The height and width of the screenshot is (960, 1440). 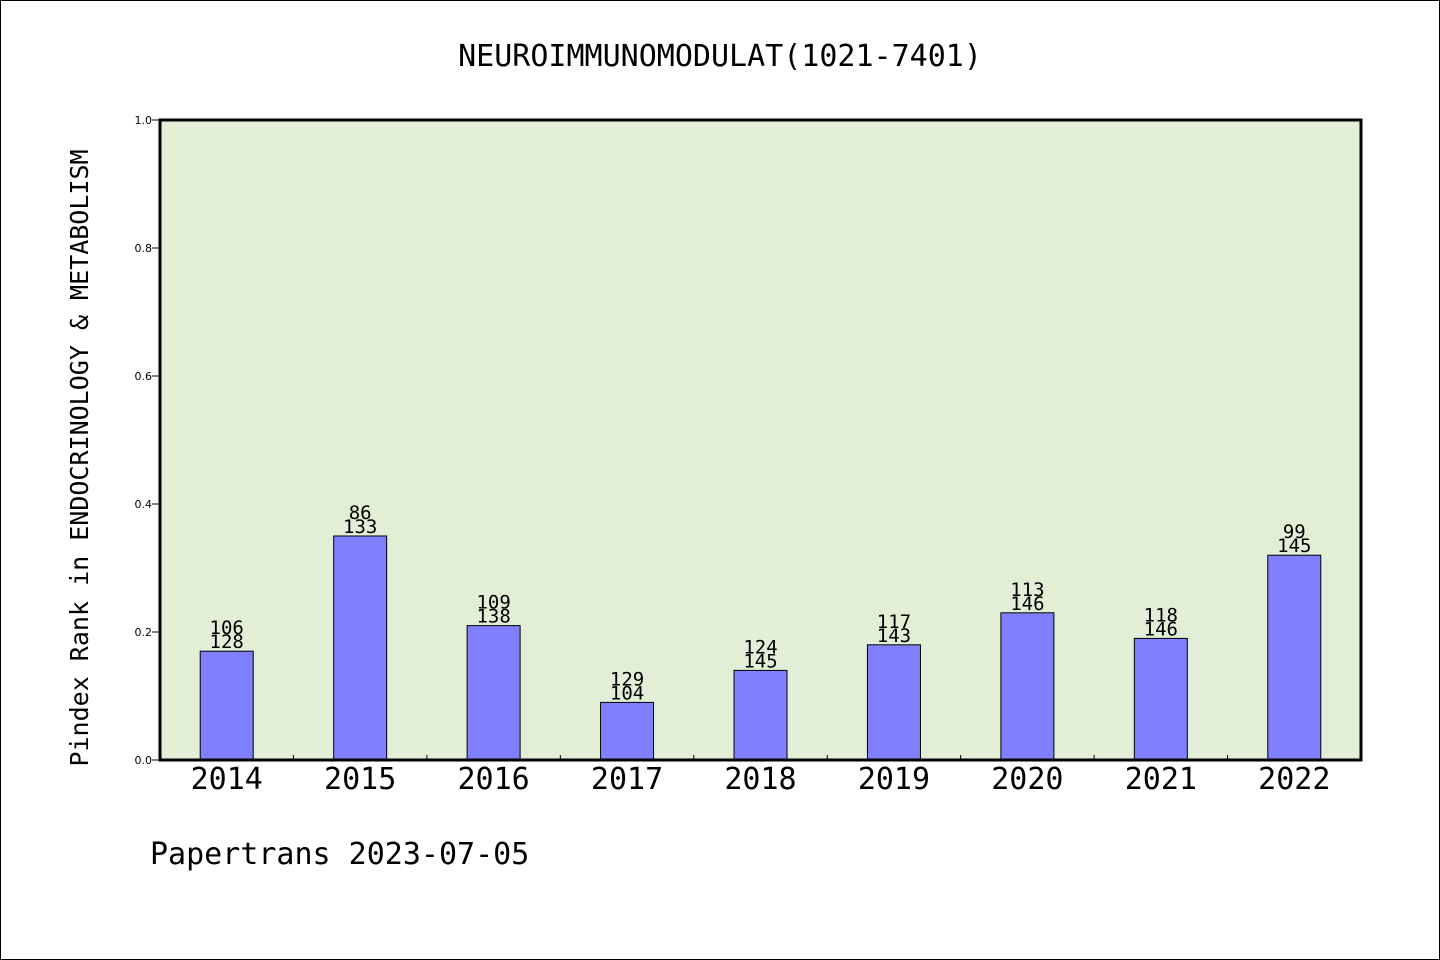 What do you see at coordinates (1027, 686) in the screenshot?
I see `bar-2020` at bounding box center [1027, 686].